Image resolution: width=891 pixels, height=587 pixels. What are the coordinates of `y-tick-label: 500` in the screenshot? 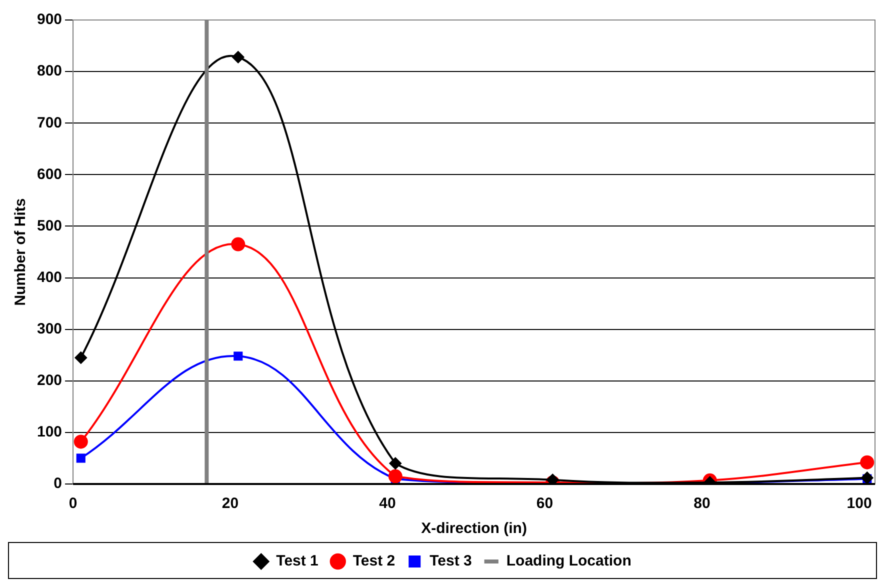 It's located at (49, 225).